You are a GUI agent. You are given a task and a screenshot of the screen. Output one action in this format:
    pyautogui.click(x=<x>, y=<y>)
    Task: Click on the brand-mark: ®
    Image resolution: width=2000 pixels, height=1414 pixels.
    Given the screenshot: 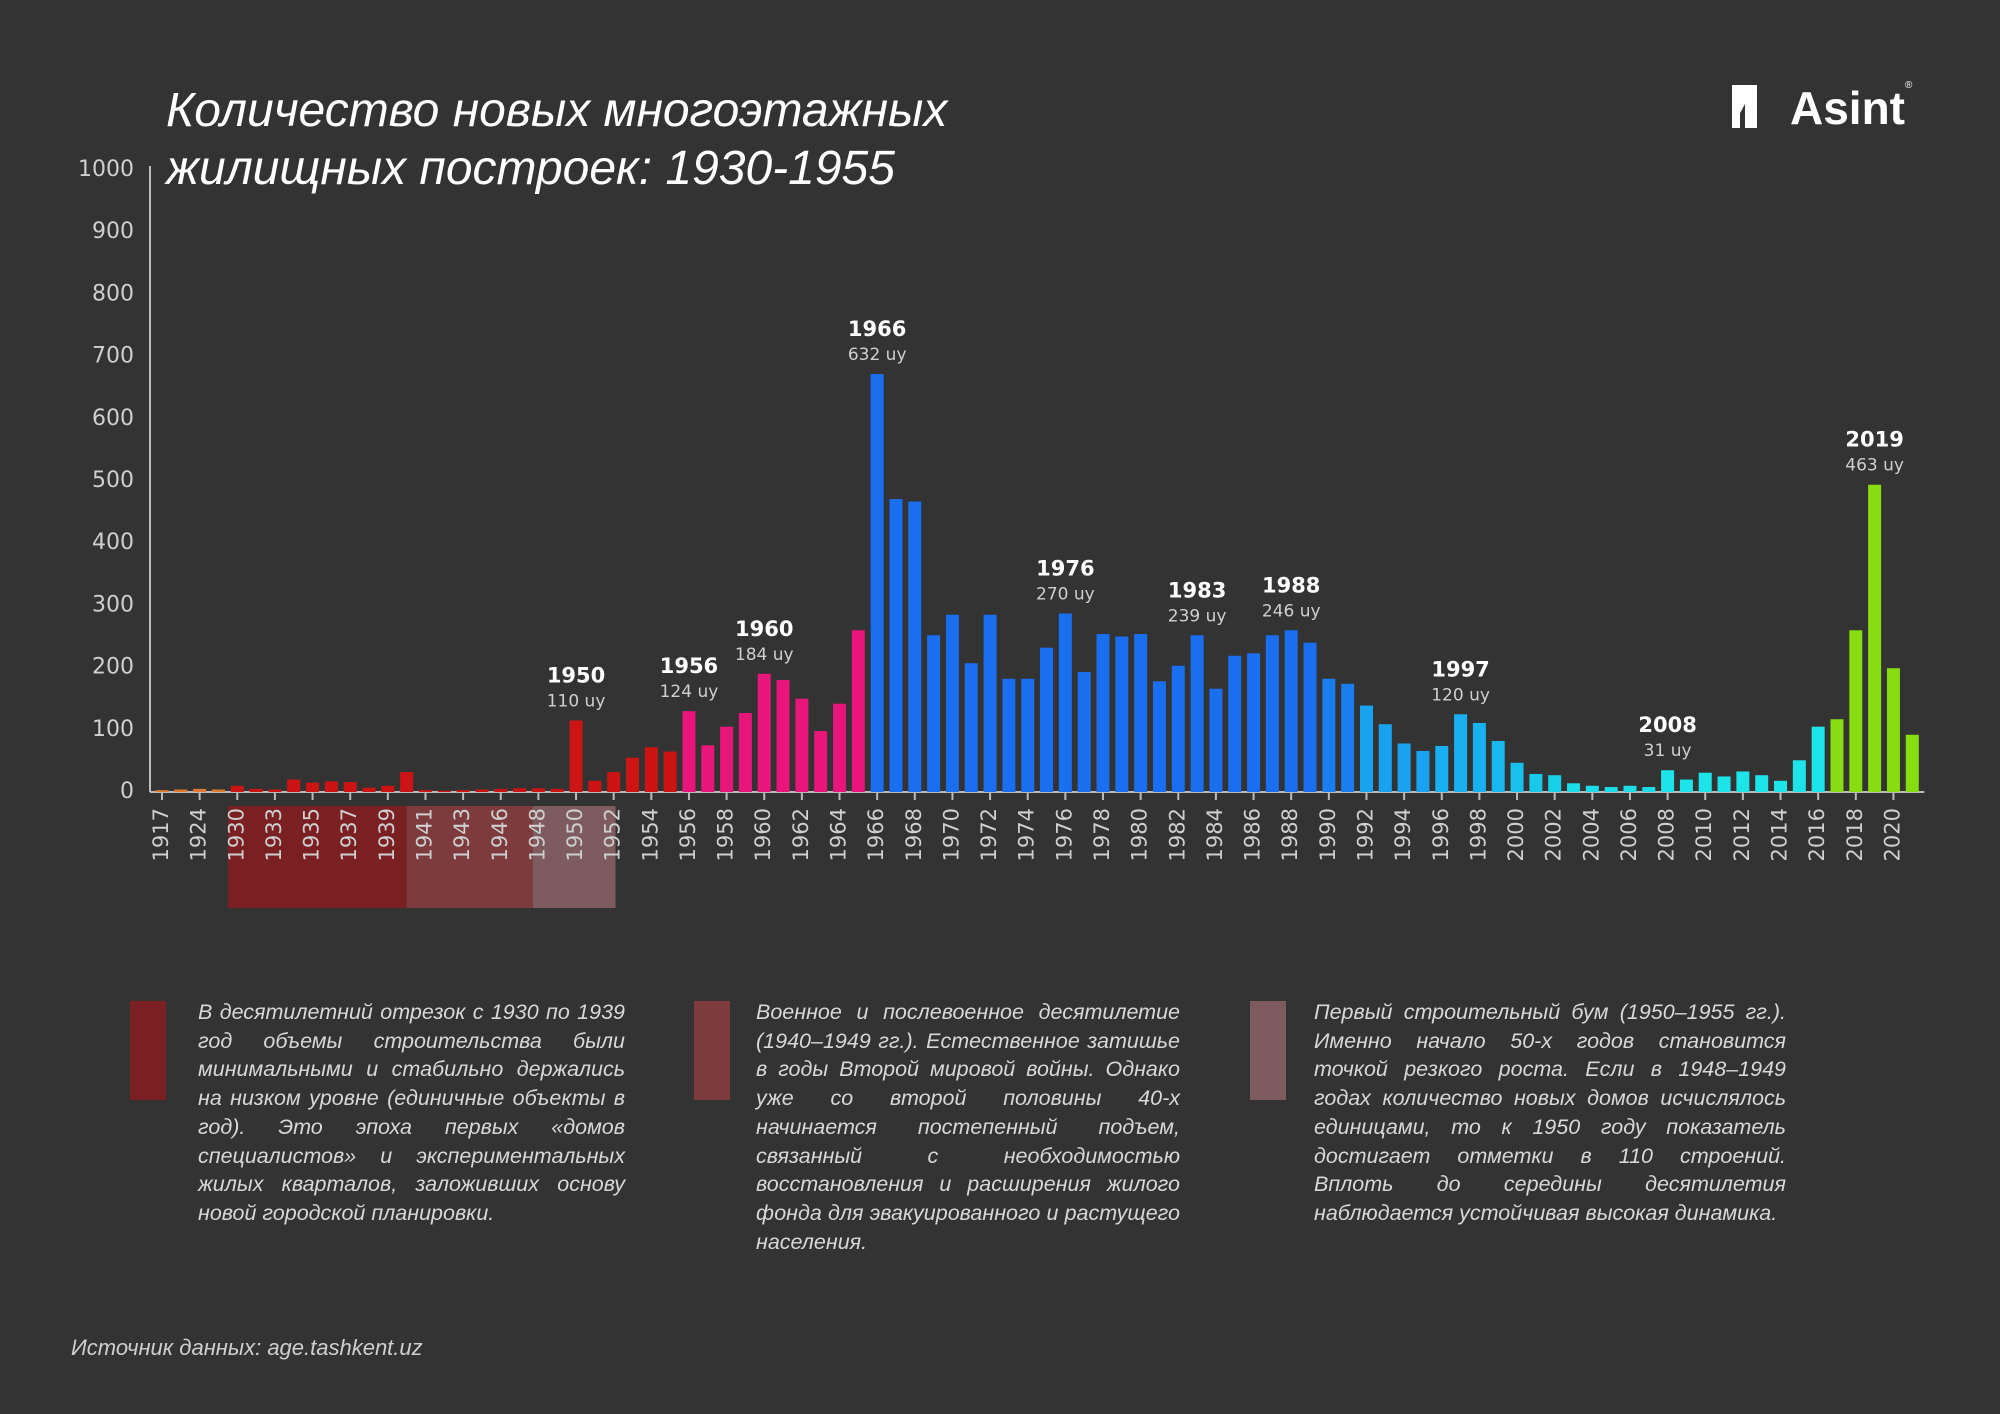 What is the action you would take?
    pyautogui.click(x=1909, y=85)
    